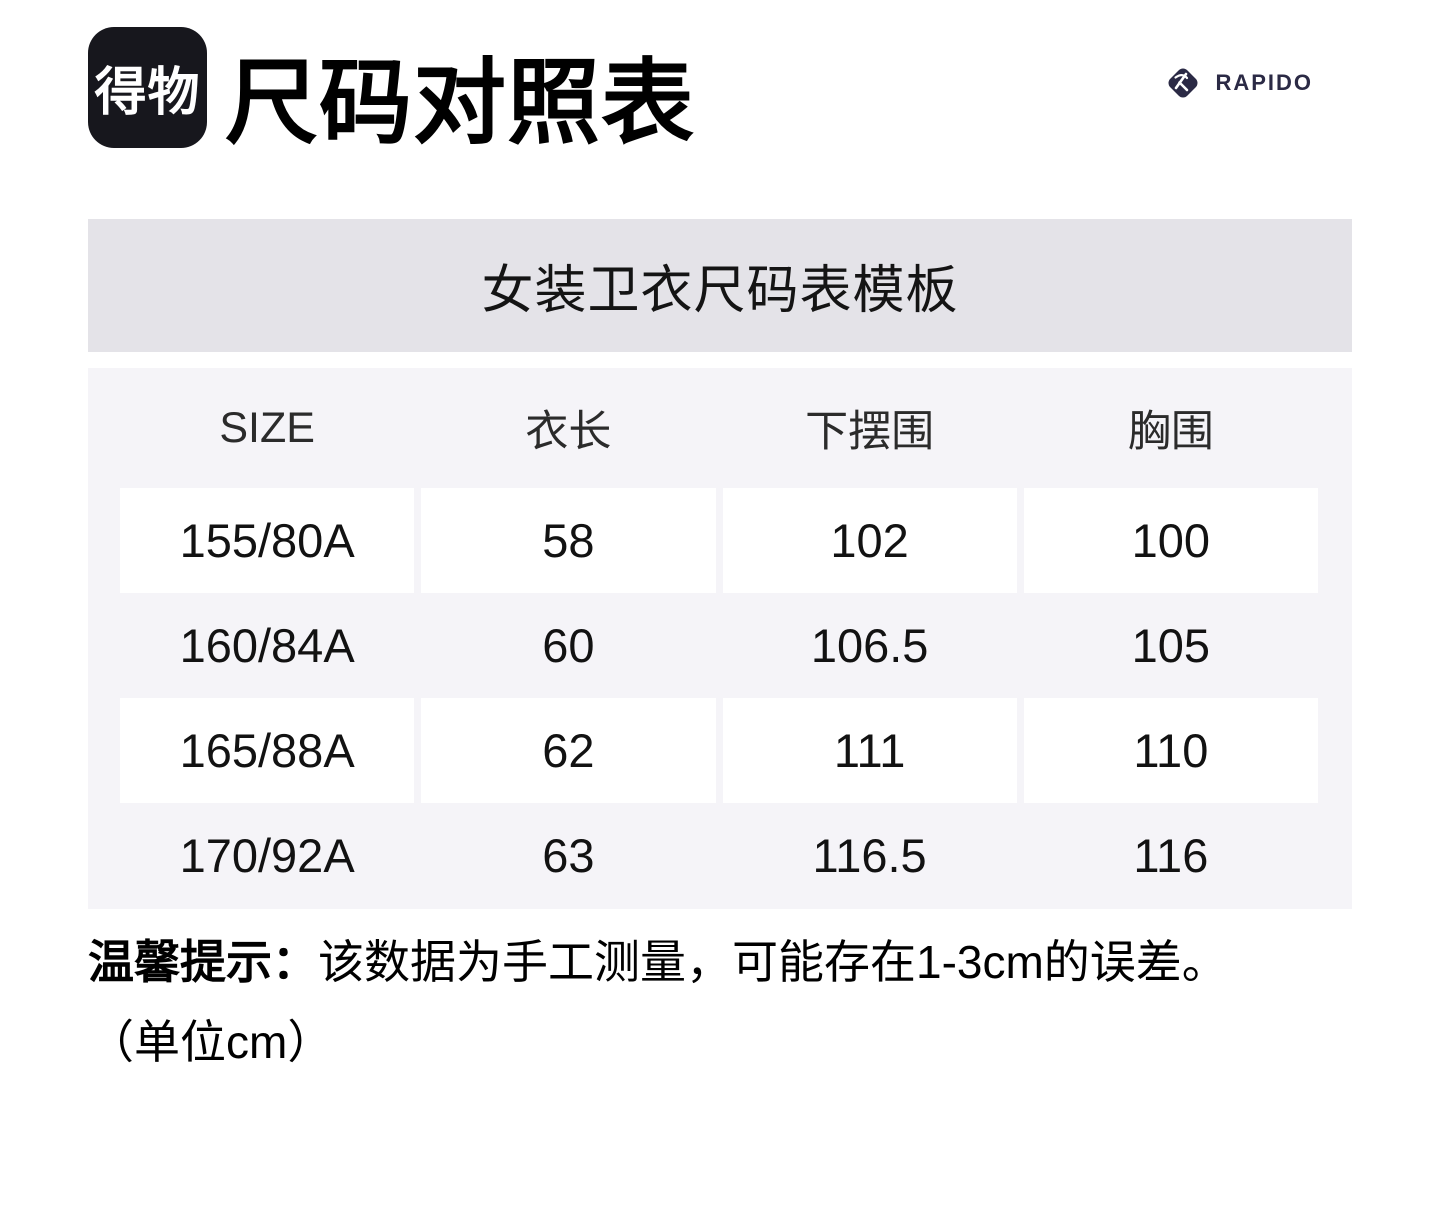 This screenshot has height=1206, width=1443. Describe the element at coordinates (1170, 540) in the screenshot. I see `bust-value: 100` at that location.